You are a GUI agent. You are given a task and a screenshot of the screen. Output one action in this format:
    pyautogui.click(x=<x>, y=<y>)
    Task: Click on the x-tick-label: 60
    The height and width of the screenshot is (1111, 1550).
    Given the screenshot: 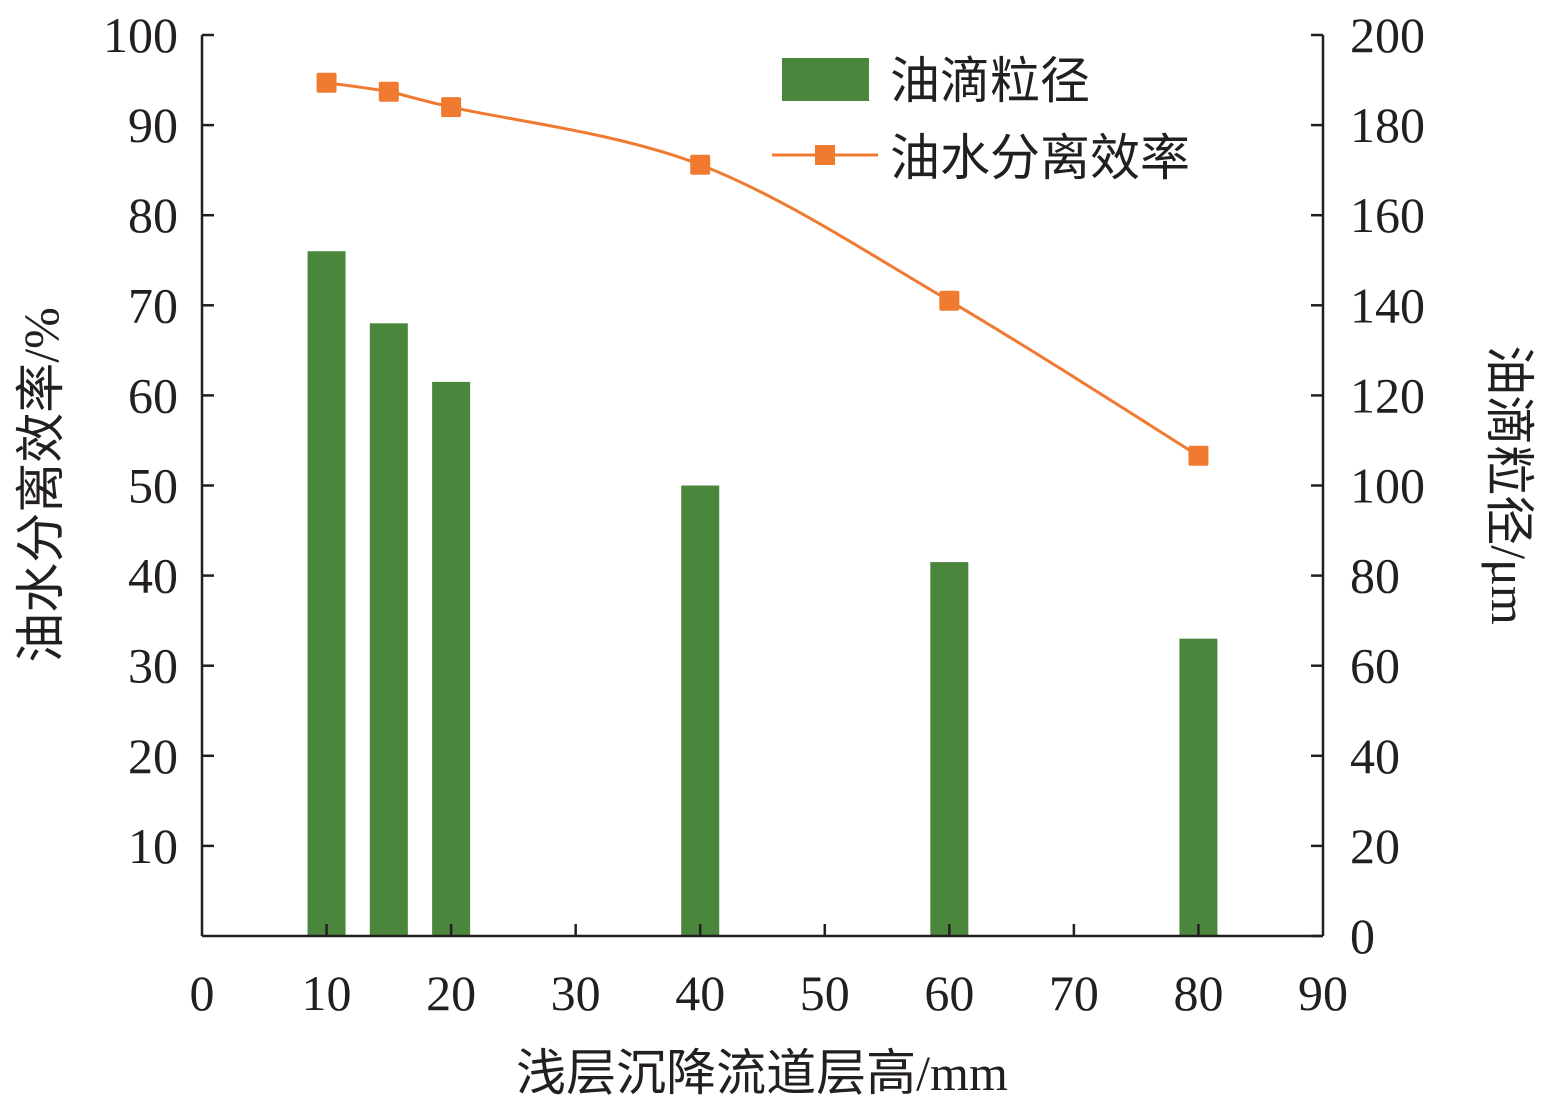 What is the action you would take?
    pyautogui.click(x=949, y=993)
    